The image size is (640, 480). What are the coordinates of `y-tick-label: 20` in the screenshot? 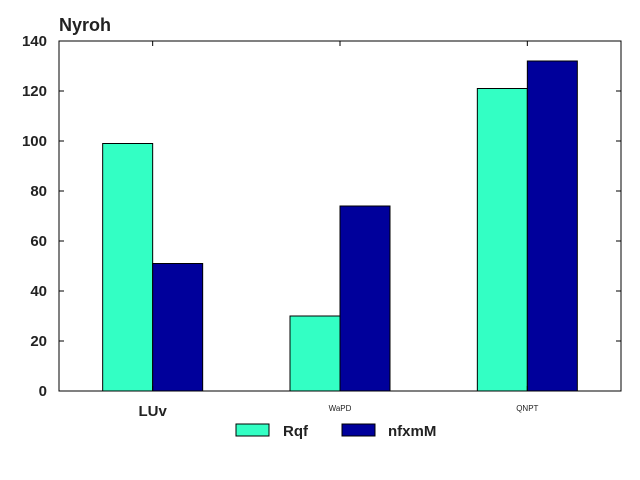 It's located at (38, 341).